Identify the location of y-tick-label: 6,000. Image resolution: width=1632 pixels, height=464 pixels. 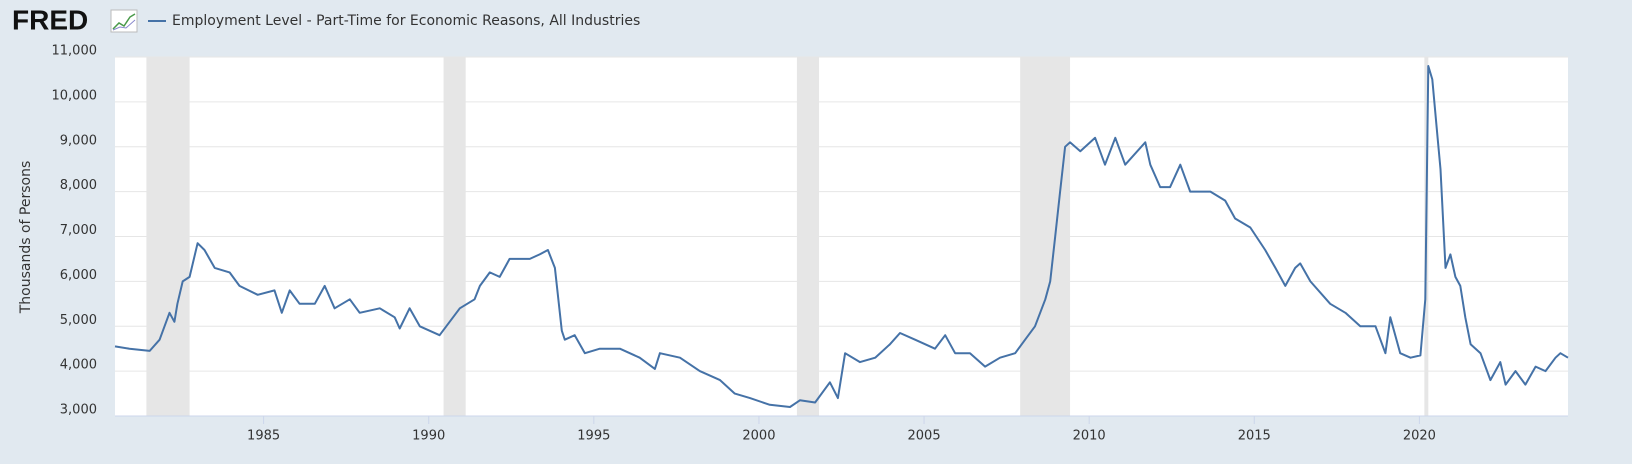
(78, 275).